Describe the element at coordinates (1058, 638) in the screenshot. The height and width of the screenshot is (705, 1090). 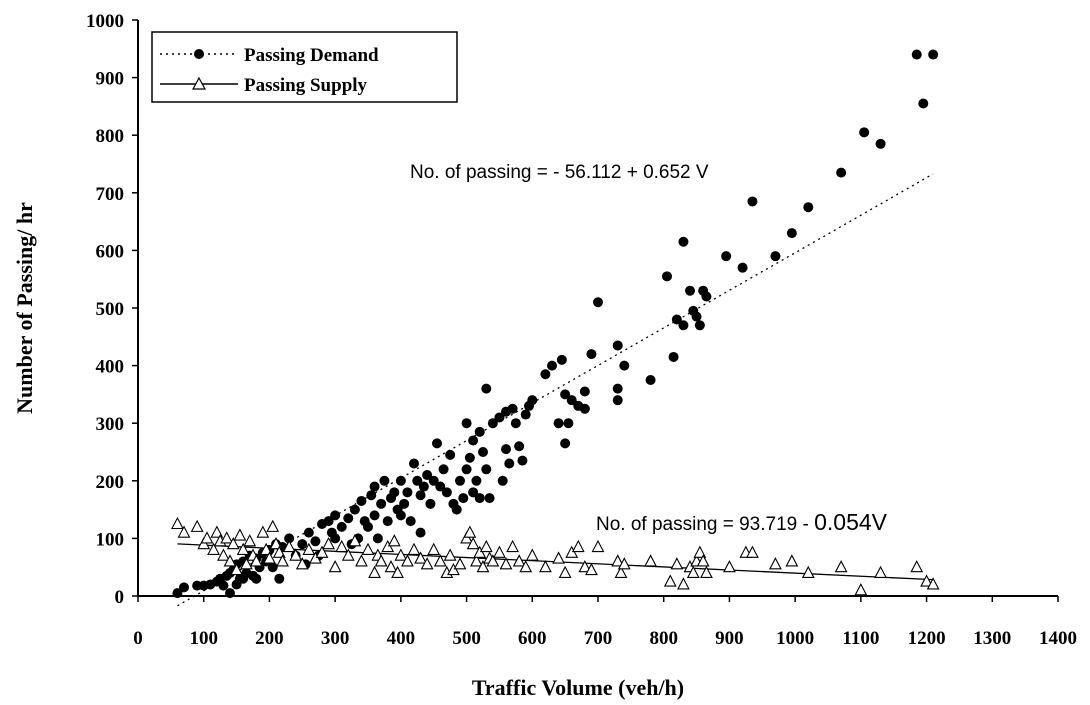
I see `x-tick-label: 1400` at that location.